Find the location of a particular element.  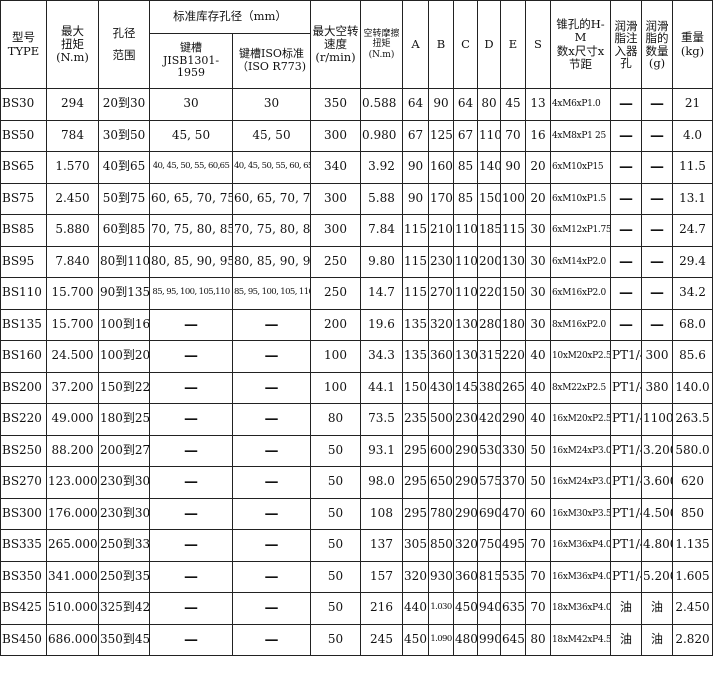

cell-b: 430 is located at coordinates (441, 387).